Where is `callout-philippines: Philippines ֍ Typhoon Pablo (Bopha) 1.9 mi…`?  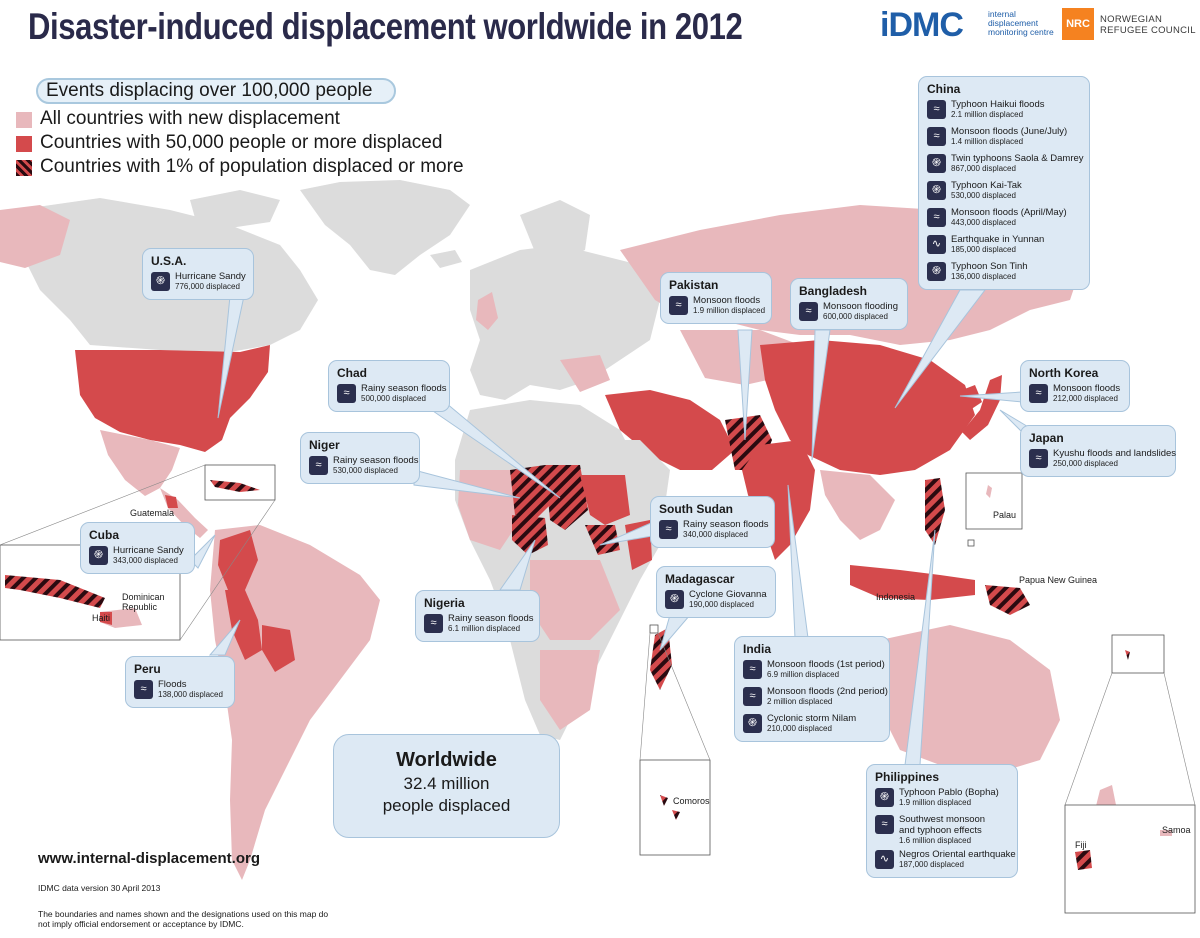 callout-philippines: Philippines ֍ Typhoon Pablo (Bopha) 1.9 mi… is located at coordinates (942, 821).